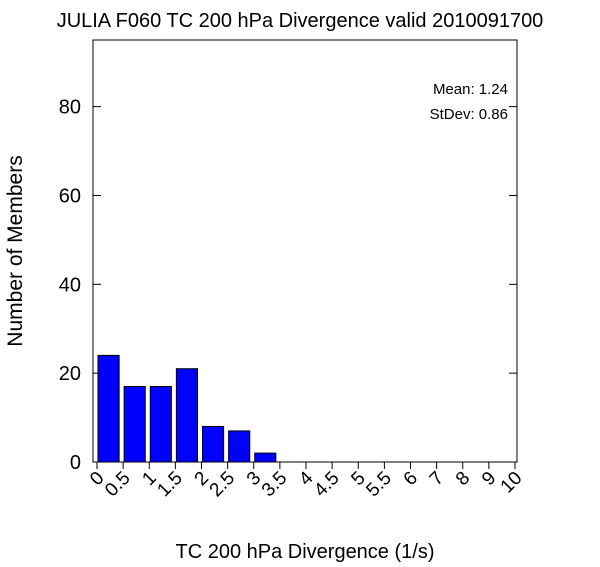  I want to click on y-tick-label: 80, so click(70, 108).